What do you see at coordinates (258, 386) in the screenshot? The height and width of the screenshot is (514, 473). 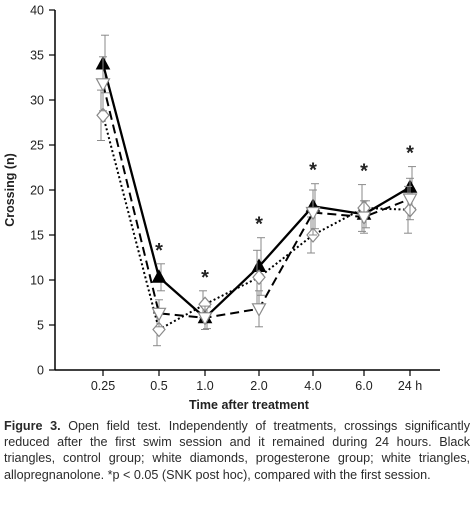 I see `x-tick-label: 2.0` at bounding box center [258, 386].